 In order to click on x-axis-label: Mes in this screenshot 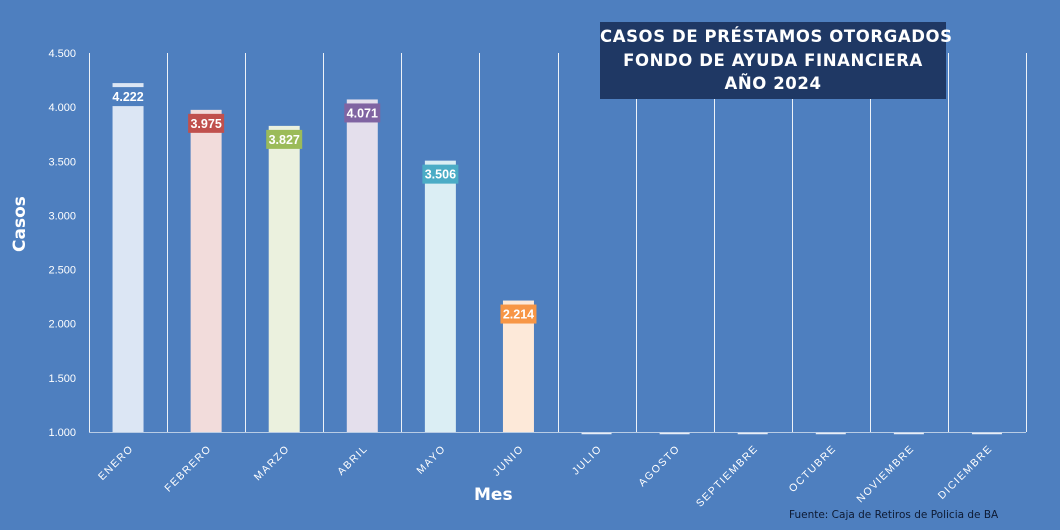, I will do `click(493, 495)`.